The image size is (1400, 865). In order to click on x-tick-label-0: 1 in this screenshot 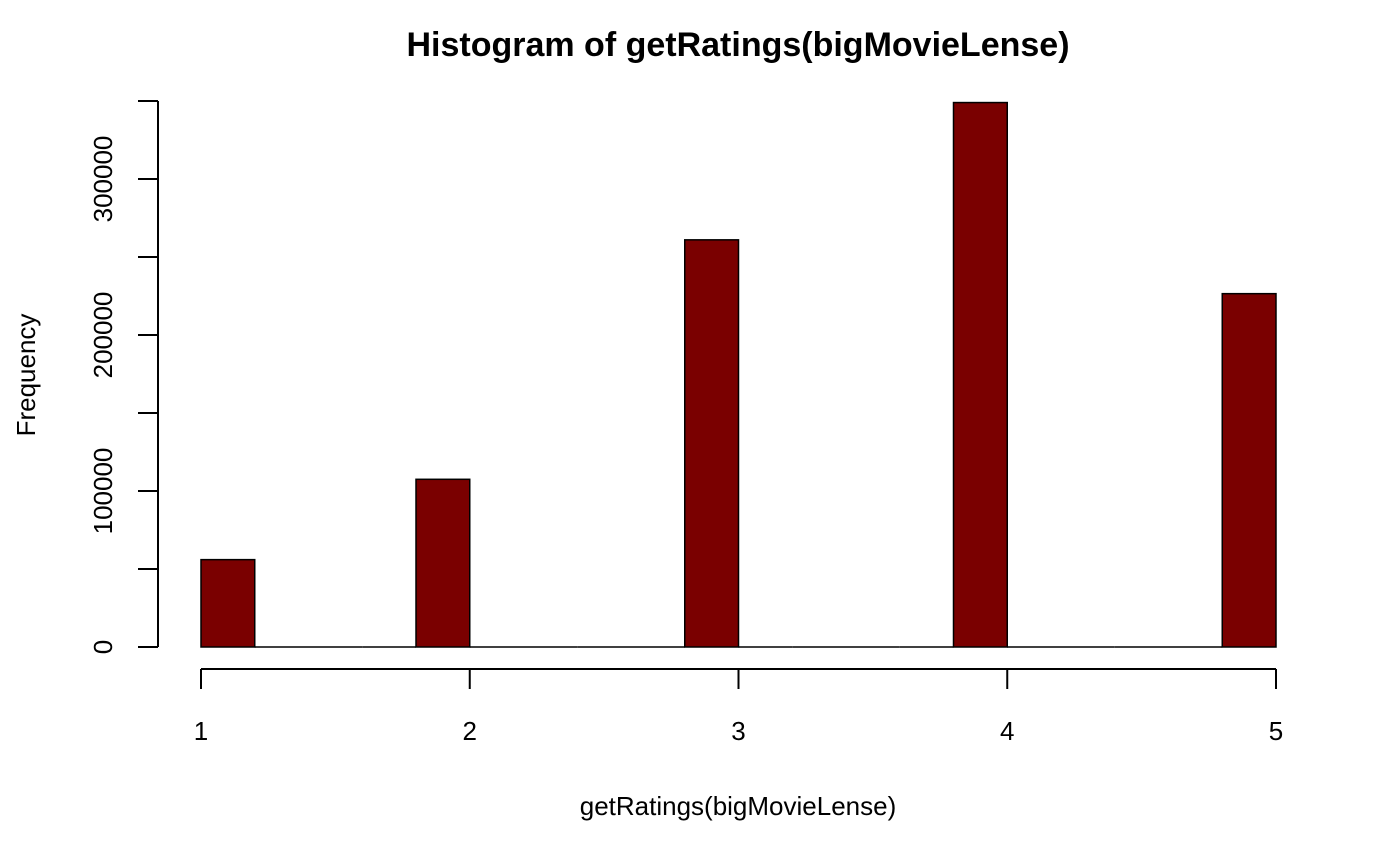, I will do `click(201, 731)`.